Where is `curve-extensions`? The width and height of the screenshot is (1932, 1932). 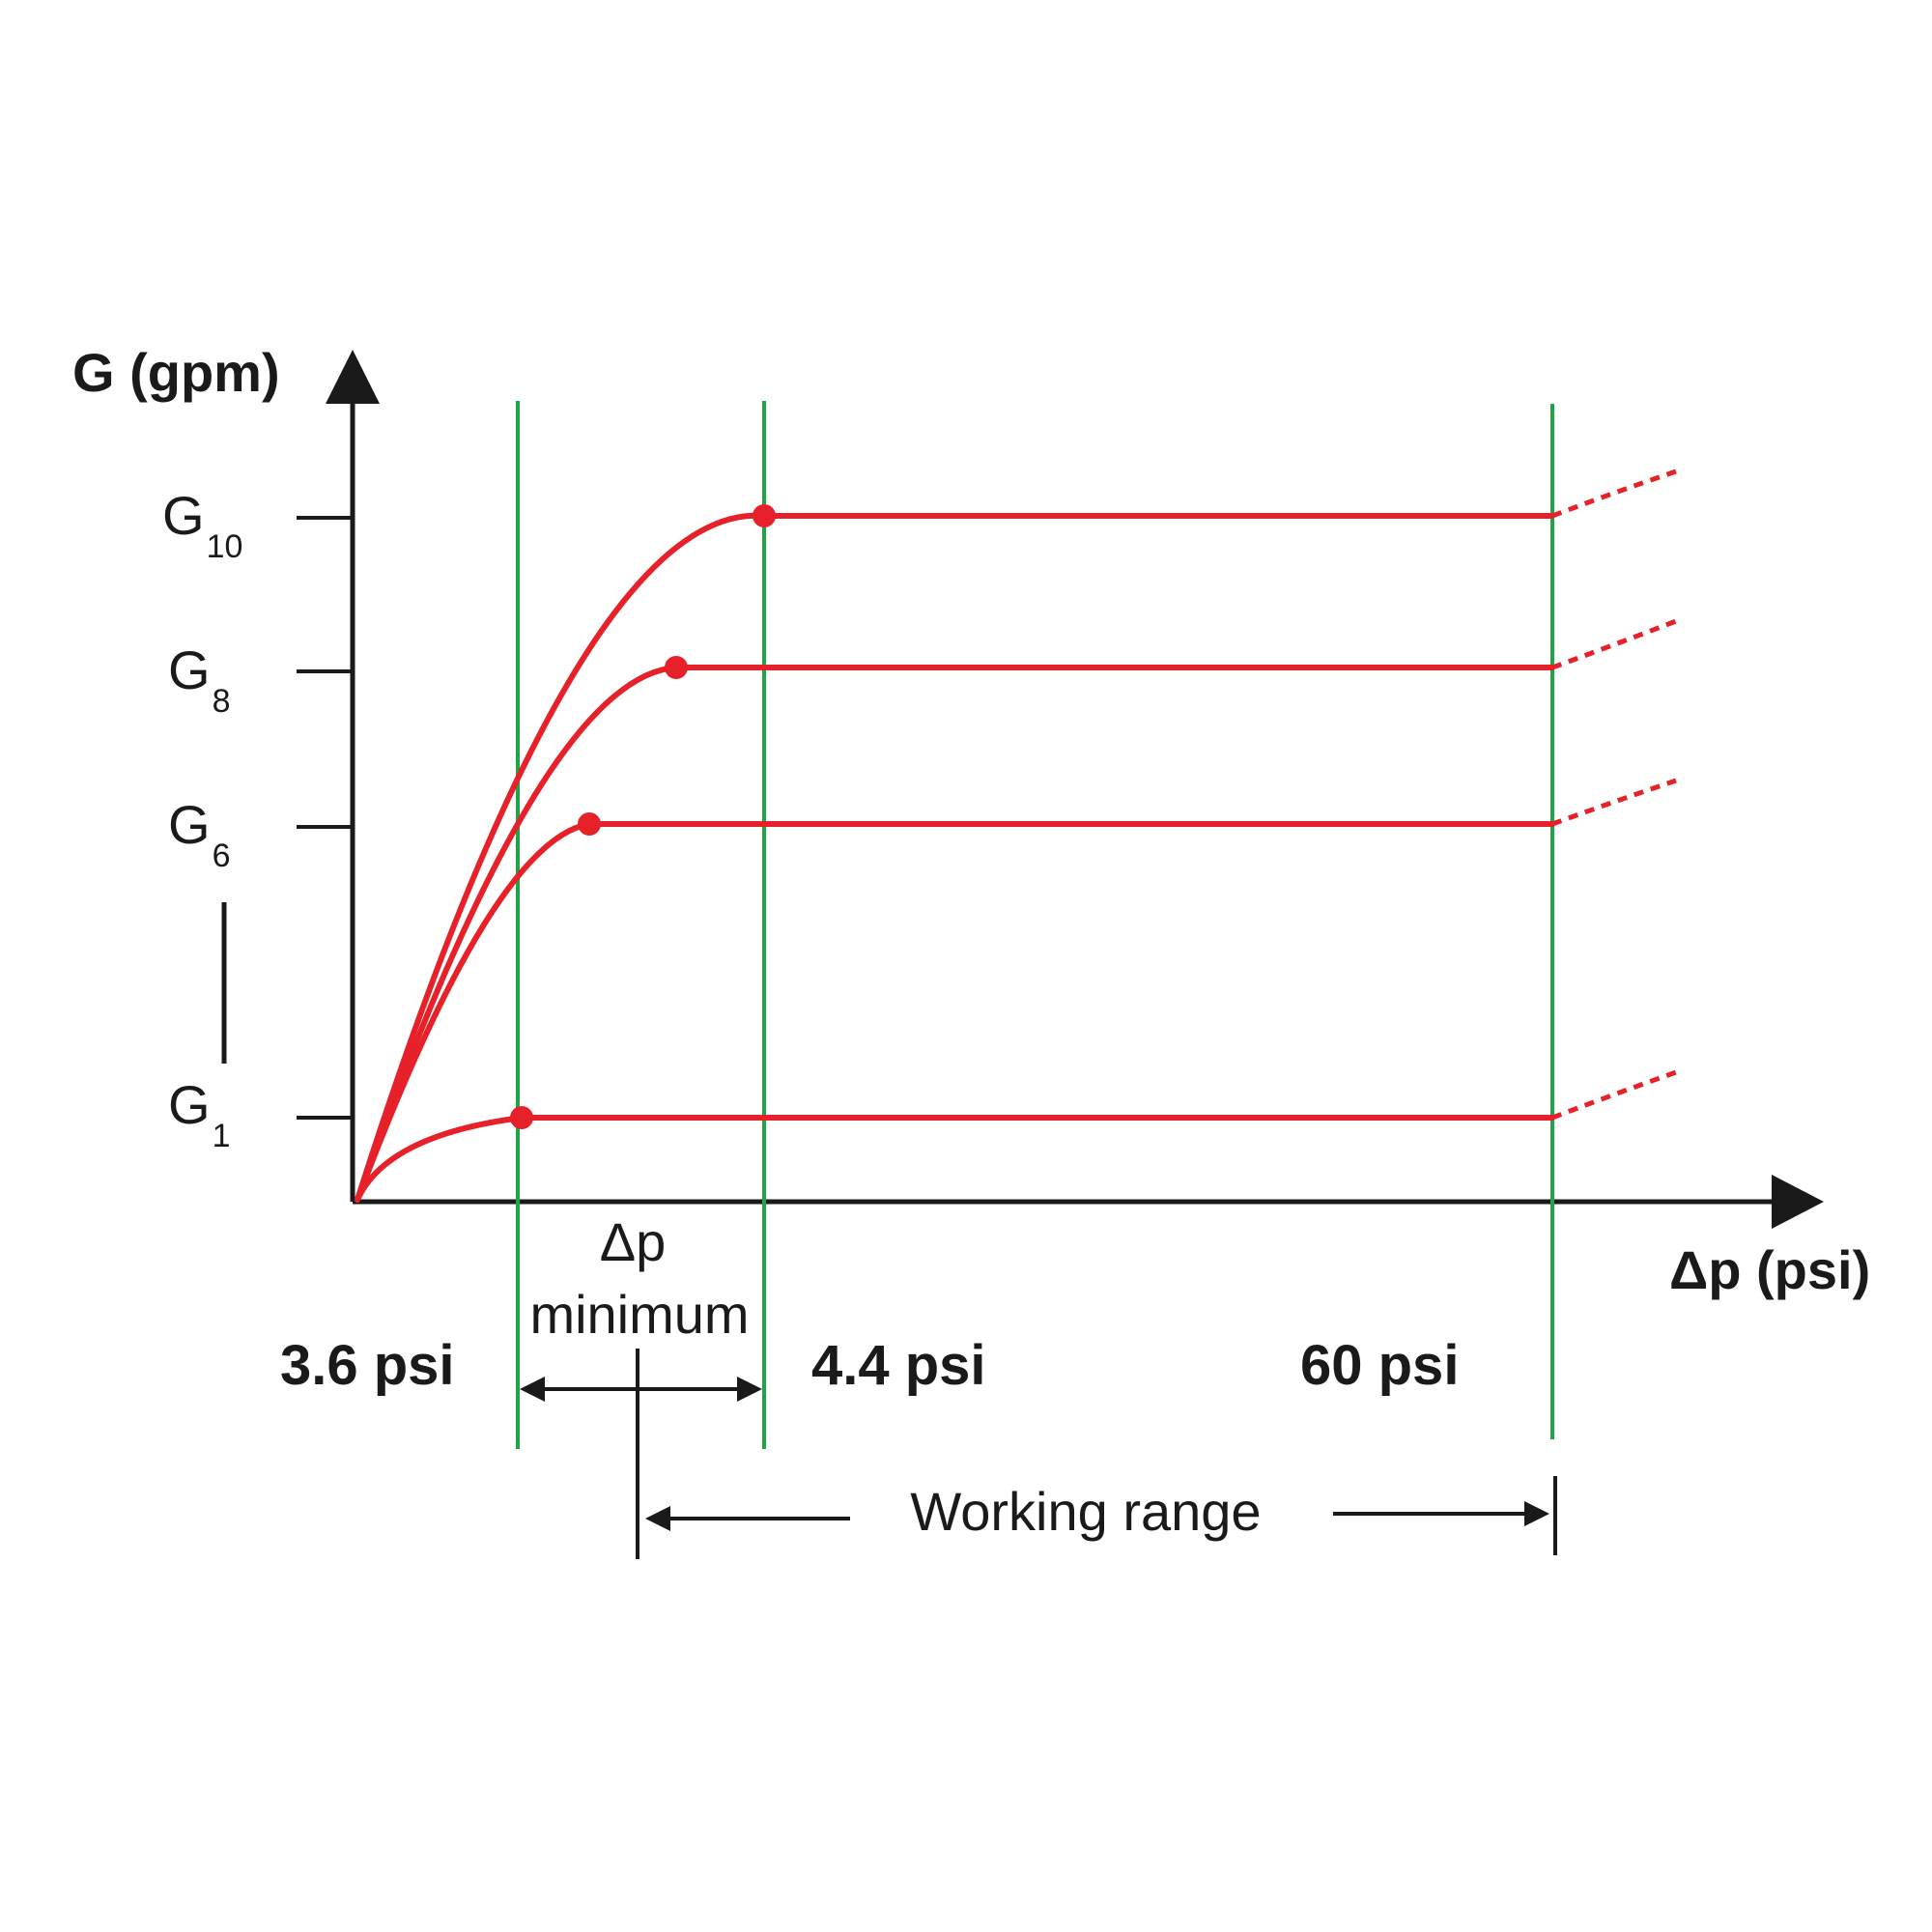 curve-extensions is located at coordinates (1614, 795).